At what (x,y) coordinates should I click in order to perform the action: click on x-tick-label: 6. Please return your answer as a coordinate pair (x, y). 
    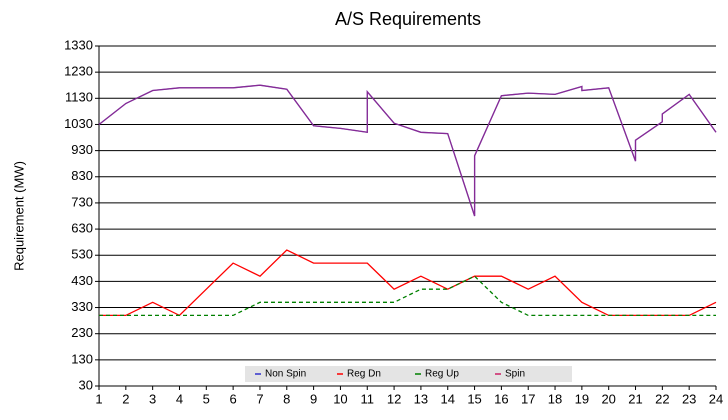
    Looking at the image, I should click on (233, 398).